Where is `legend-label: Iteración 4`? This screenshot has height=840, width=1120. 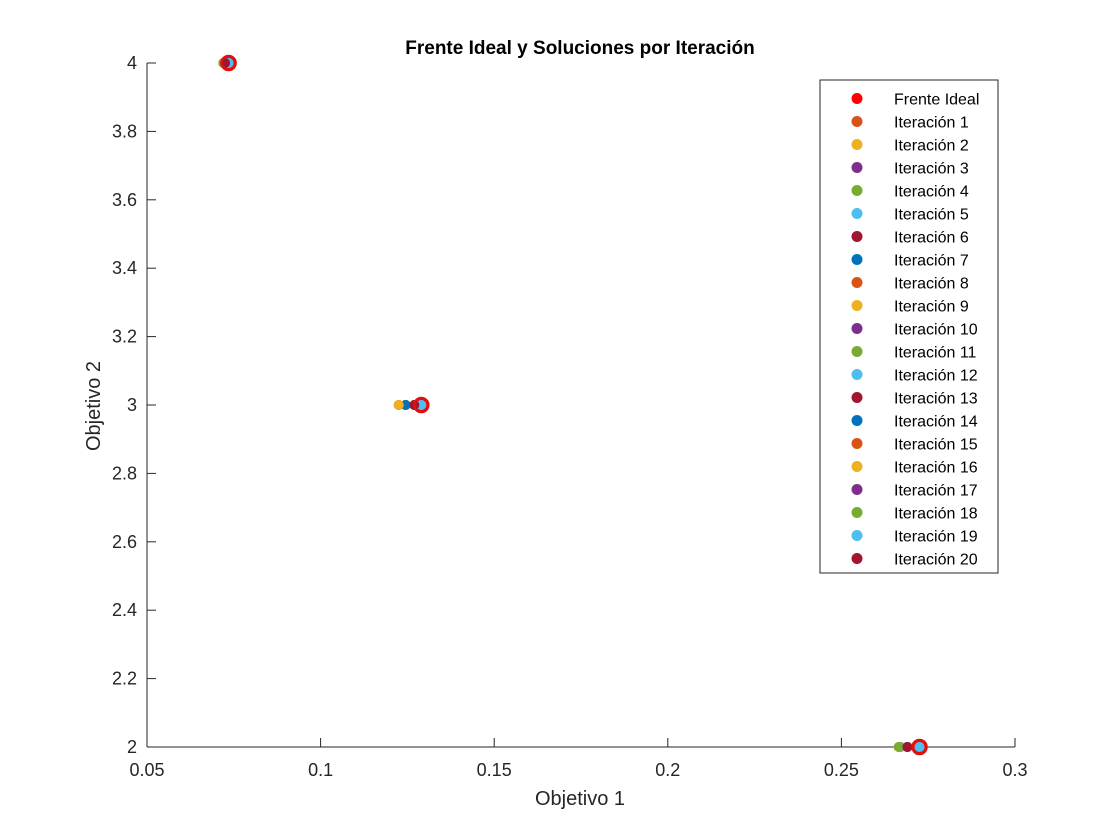
legend-label: Iteración 4 is located at coordinates (931, 192).